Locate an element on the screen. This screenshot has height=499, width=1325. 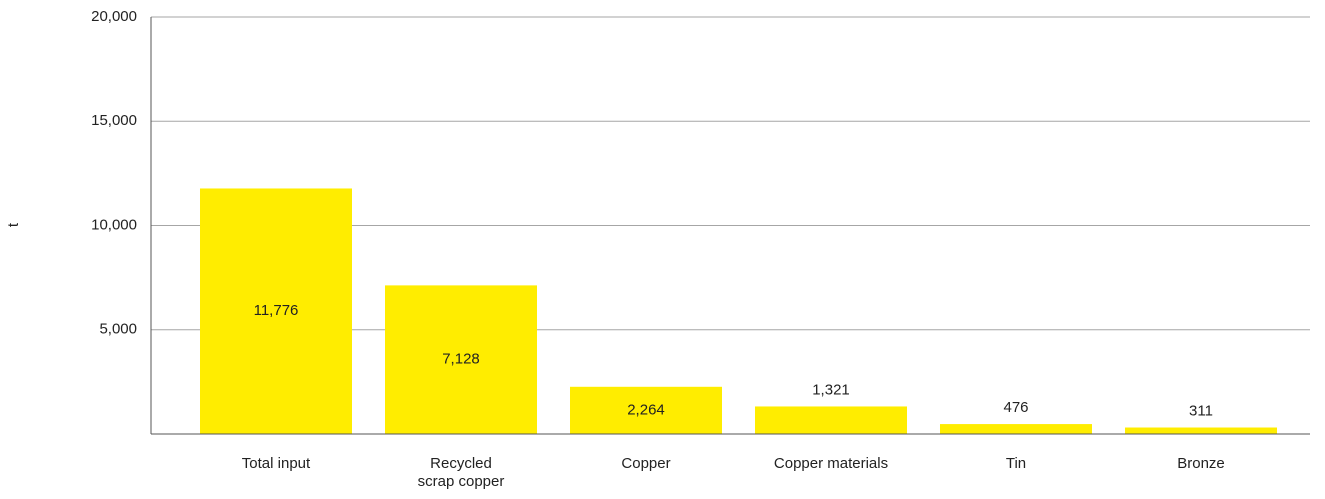
y-tick-label: 10,000 is located at coordinates (114, 224).